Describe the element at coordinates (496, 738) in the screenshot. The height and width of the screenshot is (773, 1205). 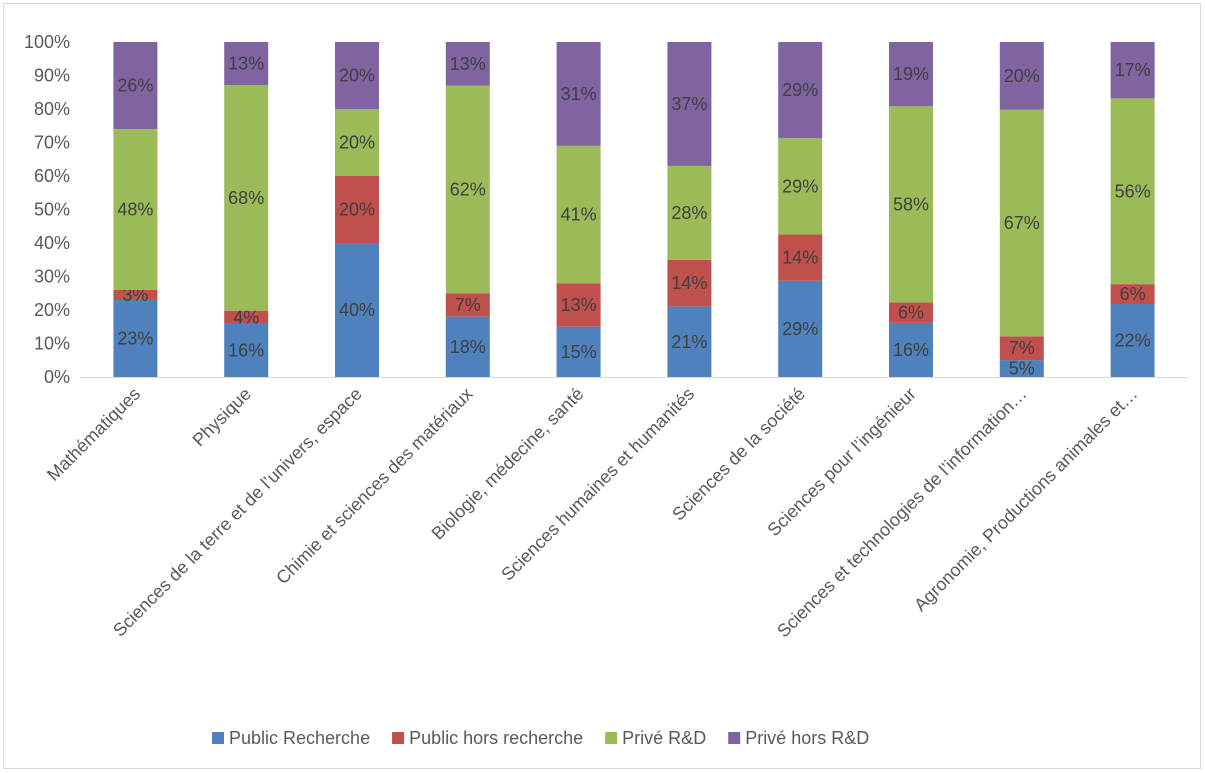
I see `legend-label: Public hors recherche` at that location.